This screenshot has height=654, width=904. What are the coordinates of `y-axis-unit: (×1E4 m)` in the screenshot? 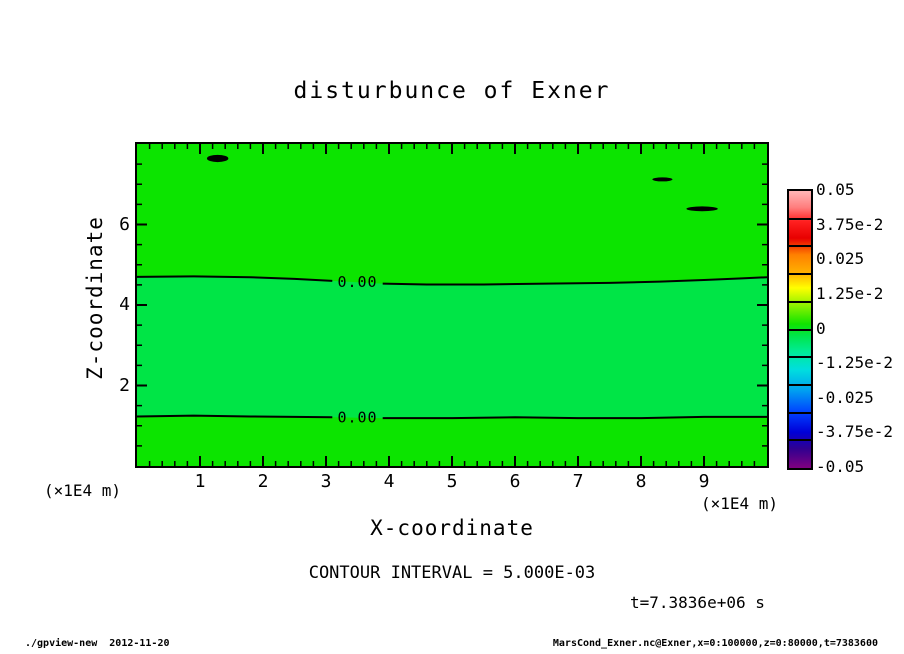 It's located at (83, 490).